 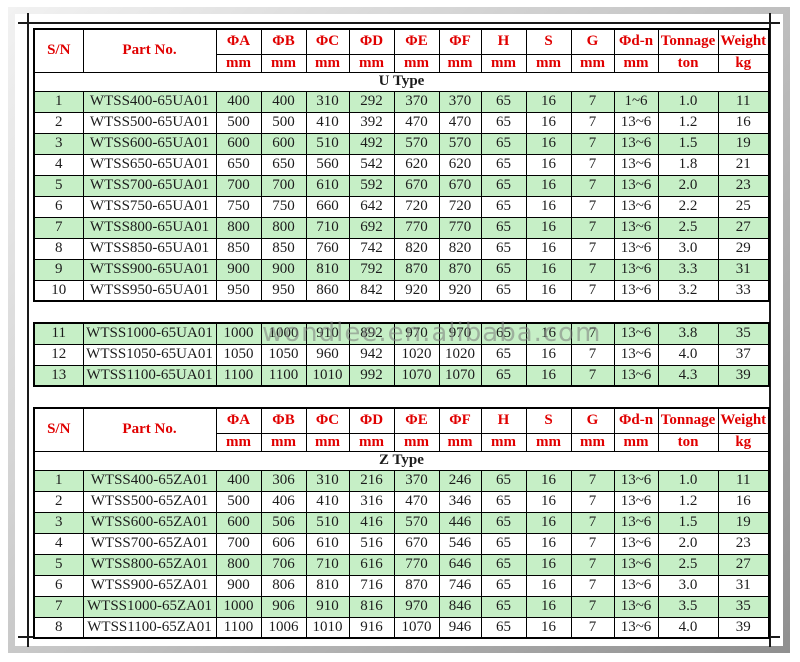 What do you see at coordinates (743, 290) in the screenshot?
I see `weight-cell: 33` at bounding box center [743, 290].